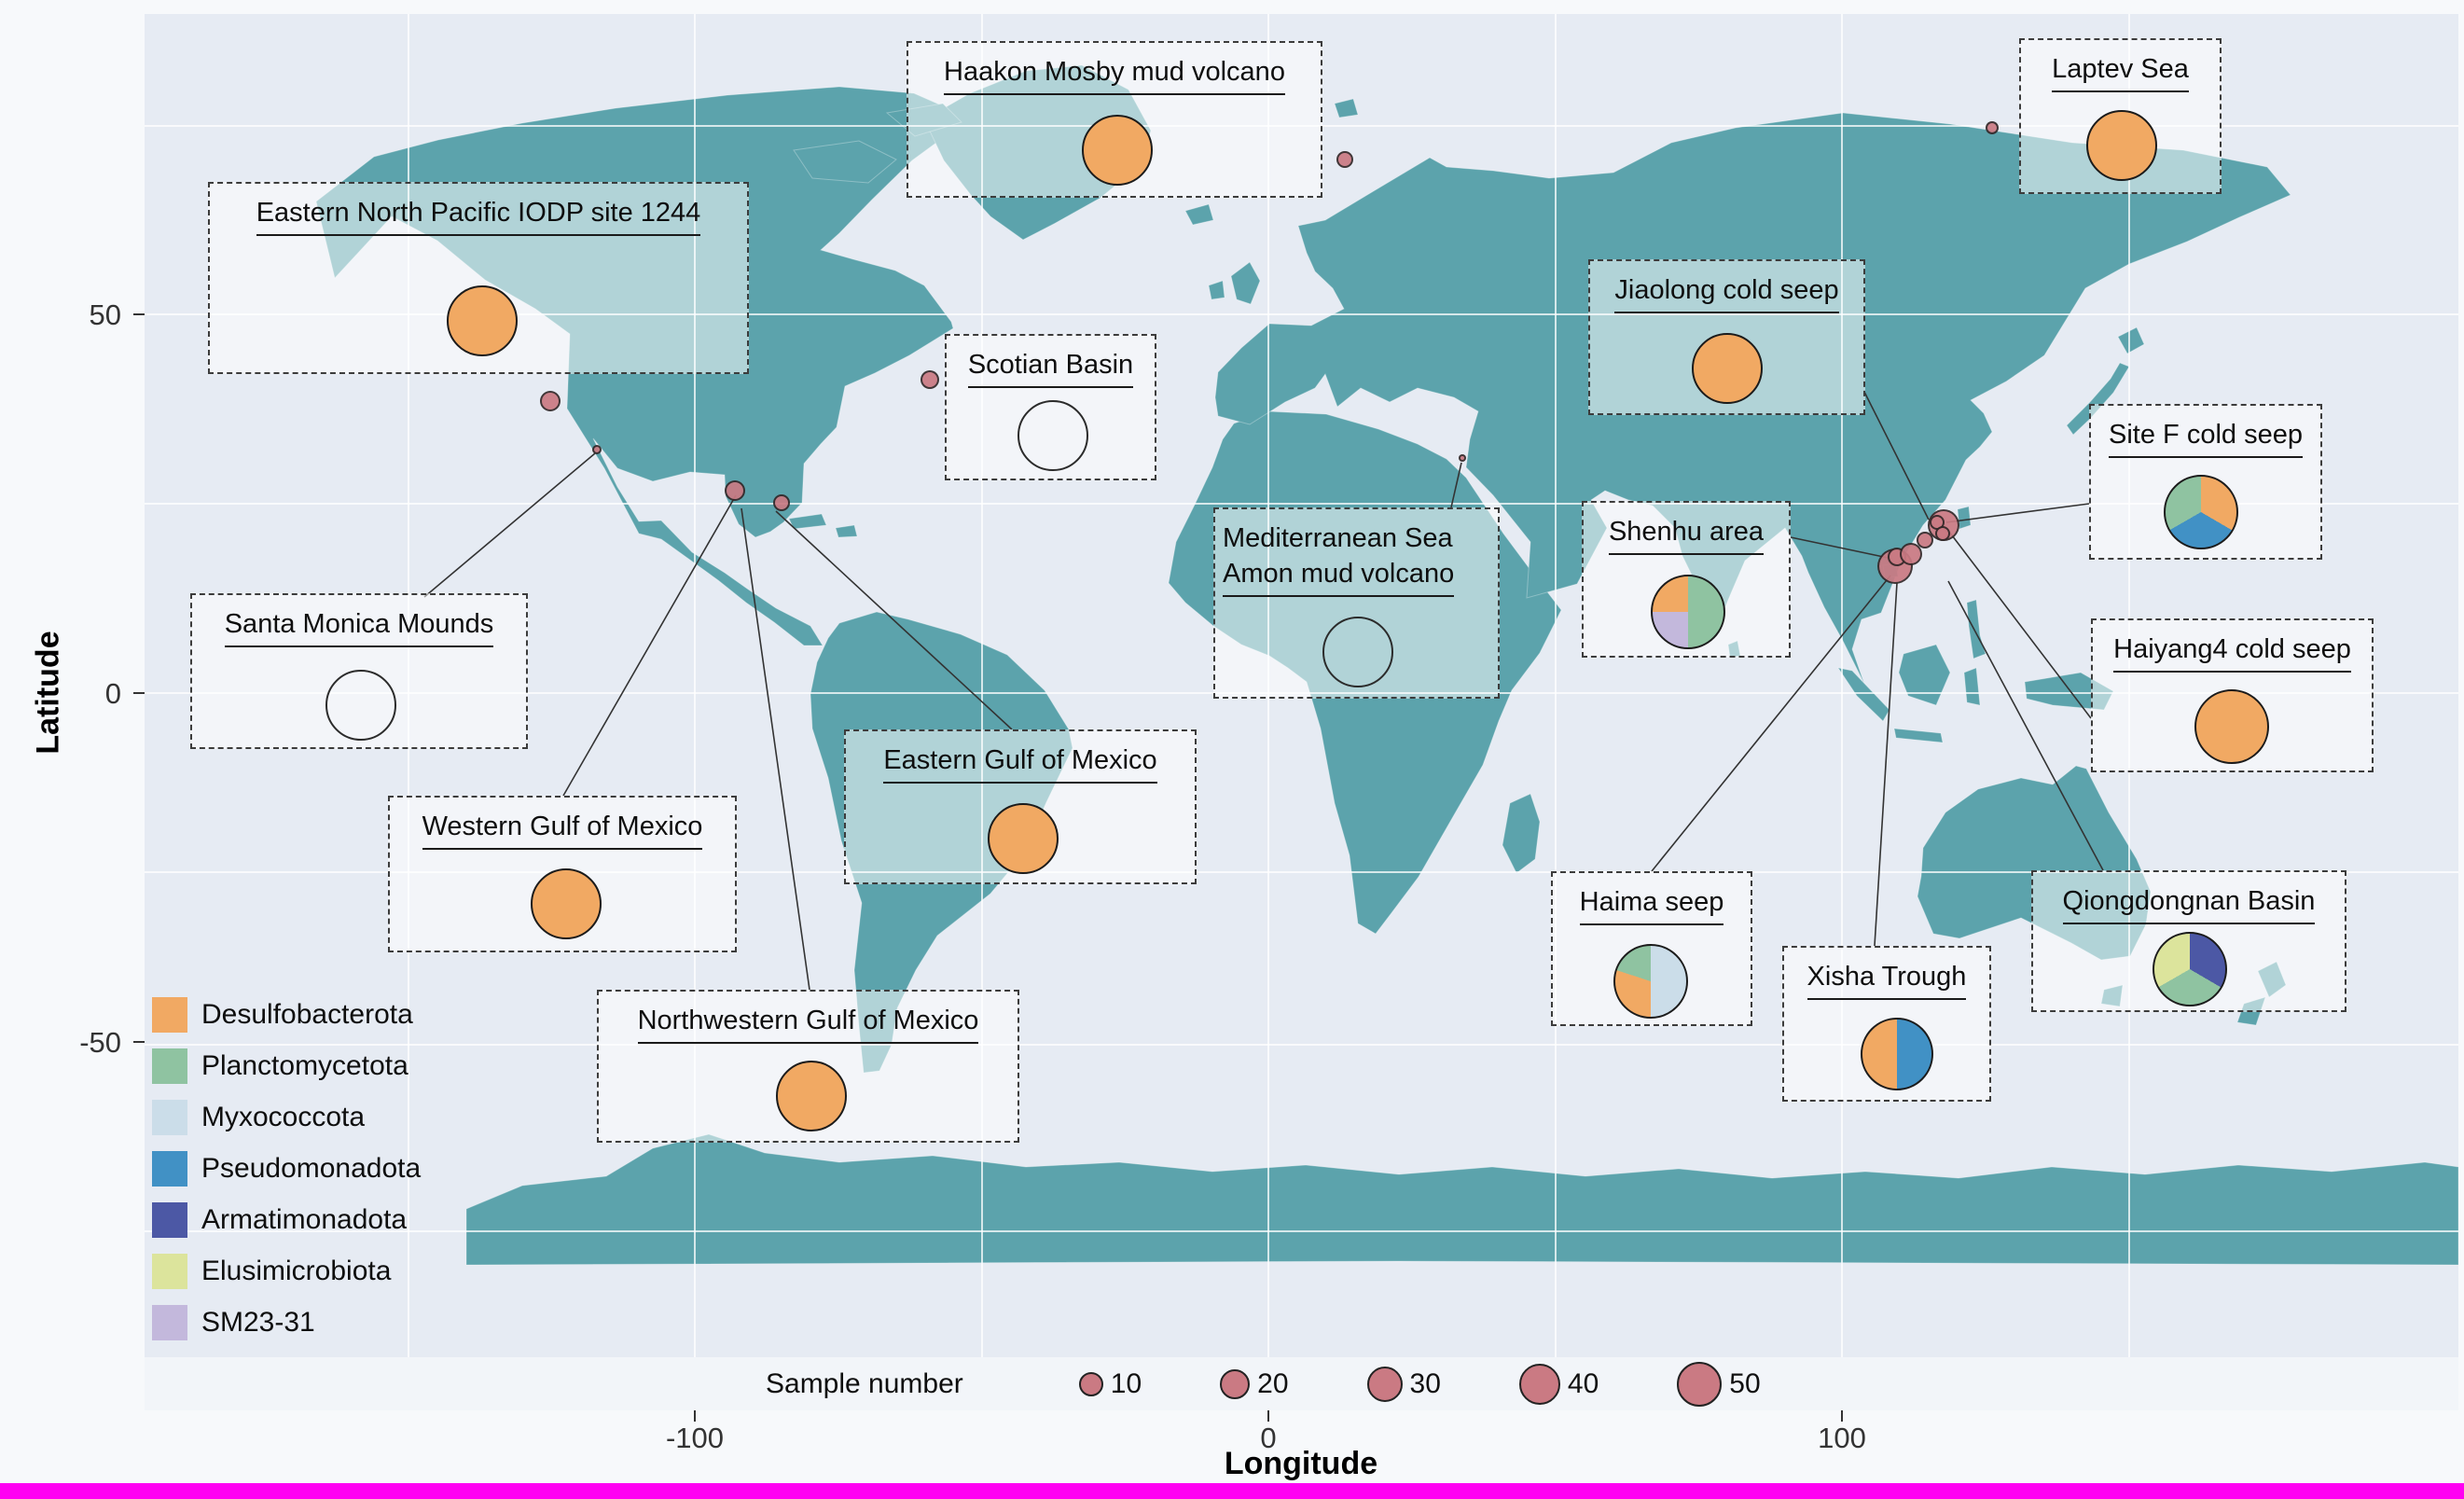 The width and height of the screenshot is (2464, 1499). What do you see at coordinates (1273, 1383) in the screenshot?
I see `size-value: 20` at bounding box center [1273, 1383].